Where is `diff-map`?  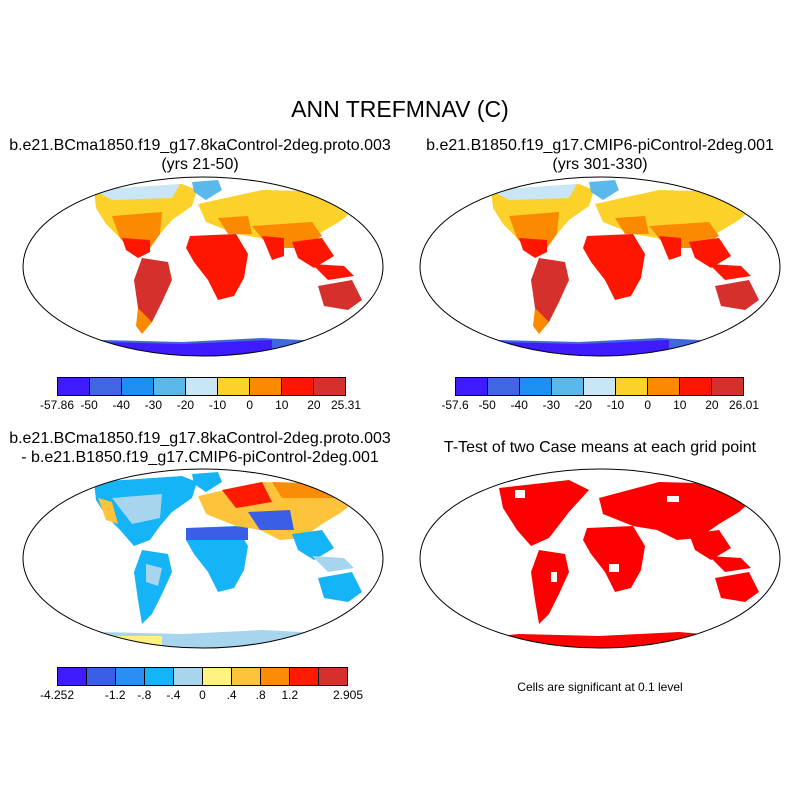
diff-map is located at coordinates (203, 558).